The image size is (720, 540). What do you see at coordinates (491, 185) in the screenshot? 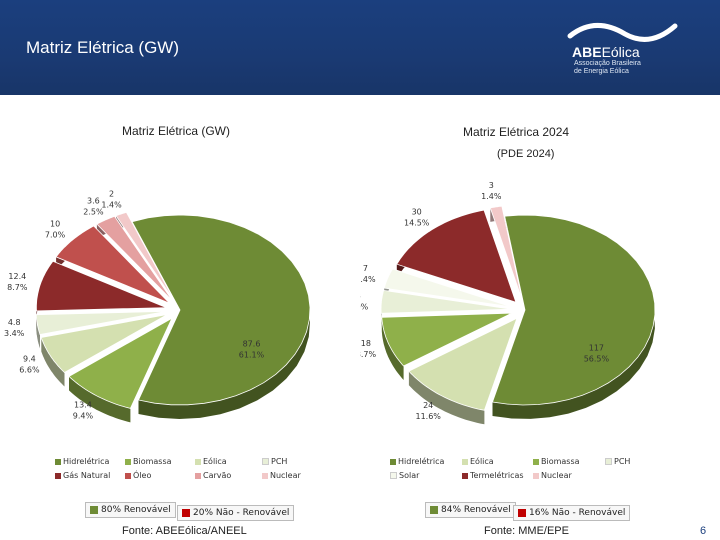
I see `pie-value-label: 3` at bounding box center [491, 185].